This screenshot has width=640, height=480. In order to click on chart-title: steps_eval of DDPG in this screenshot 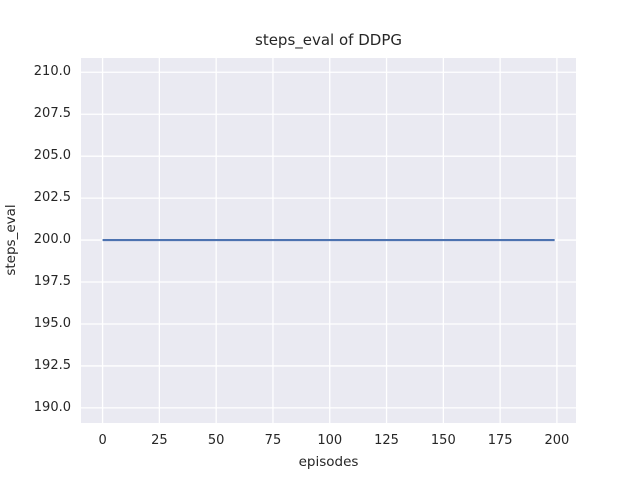, I will do `click(328, 40)`.